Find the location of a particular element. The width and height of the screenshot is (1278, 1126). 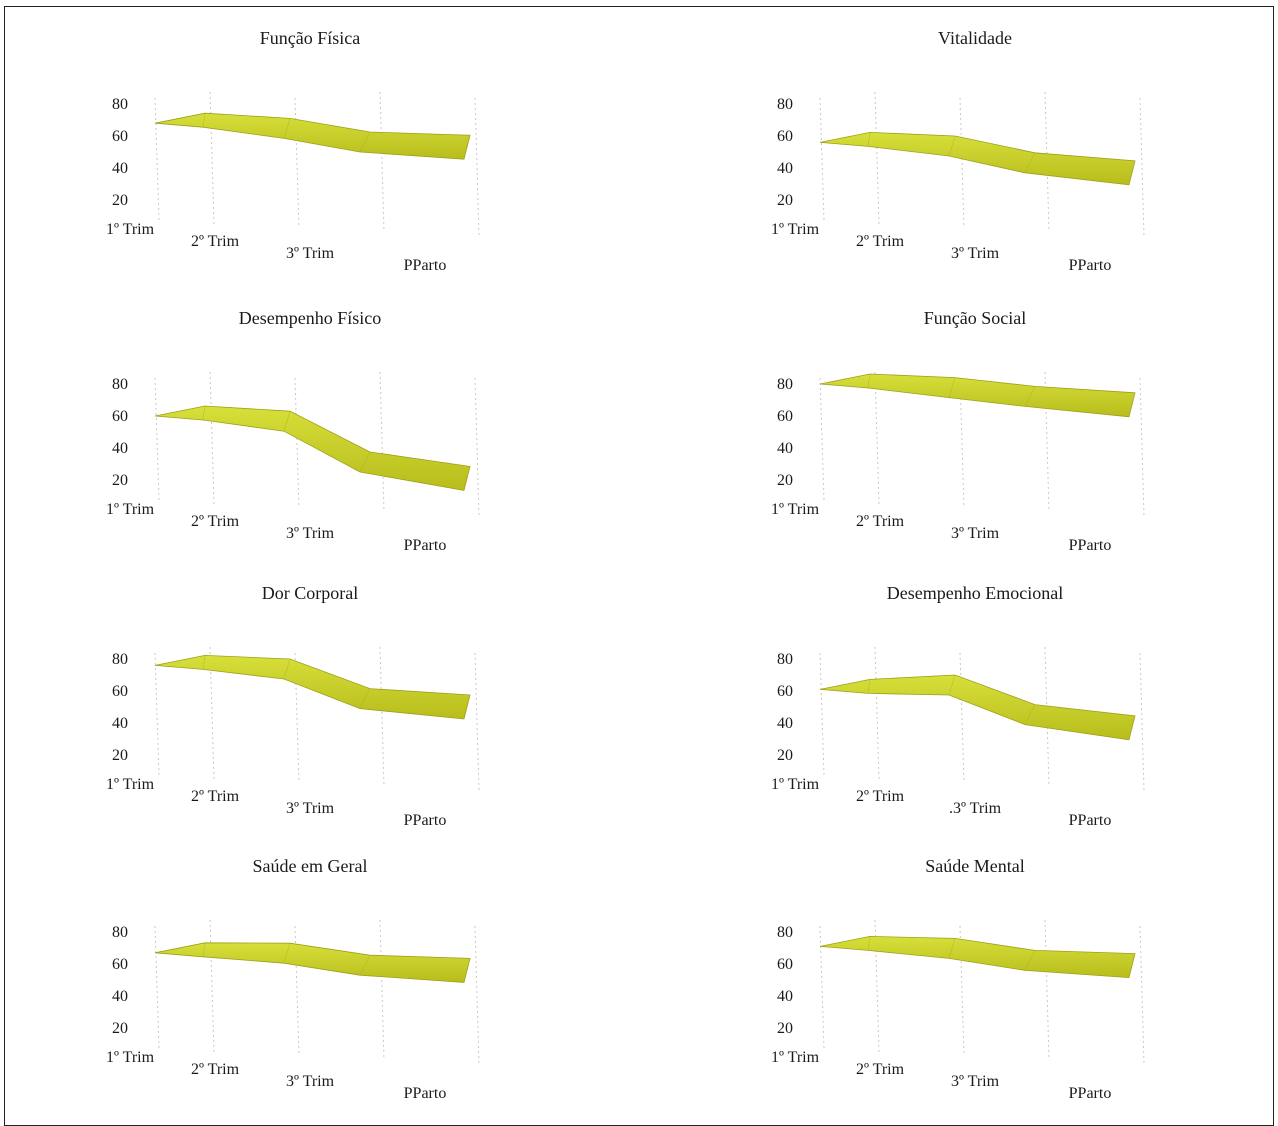

chart-title: Desempenho Emocional is located at coordinates (975, 593).